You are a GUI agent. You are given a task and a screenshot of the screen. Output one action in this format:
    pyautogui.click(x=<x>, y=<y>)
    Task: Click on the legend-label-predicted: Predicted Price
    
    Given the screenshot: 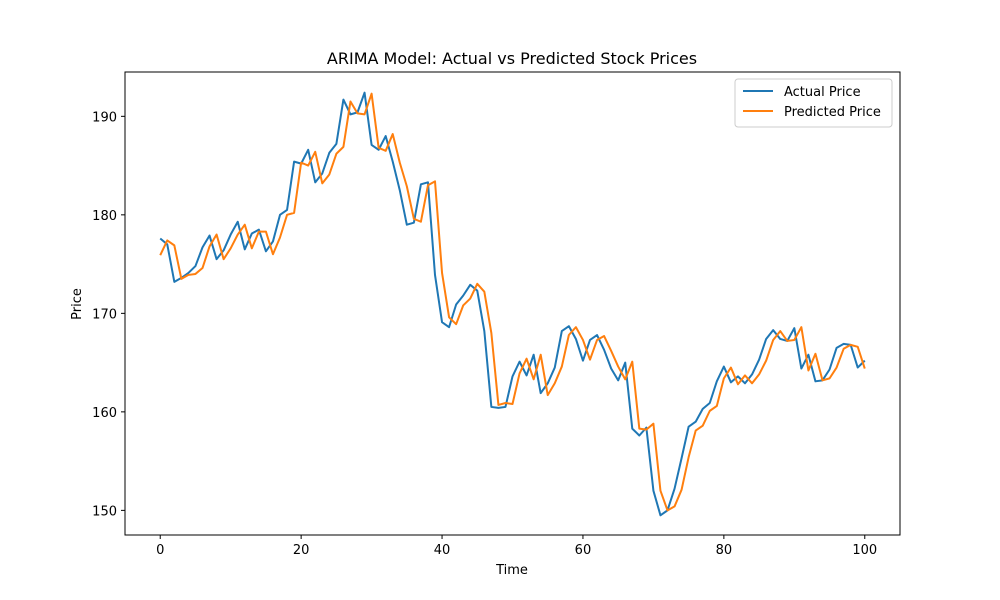 What is the action you would take?
    pyautogui.click(x=832, y=112)
    